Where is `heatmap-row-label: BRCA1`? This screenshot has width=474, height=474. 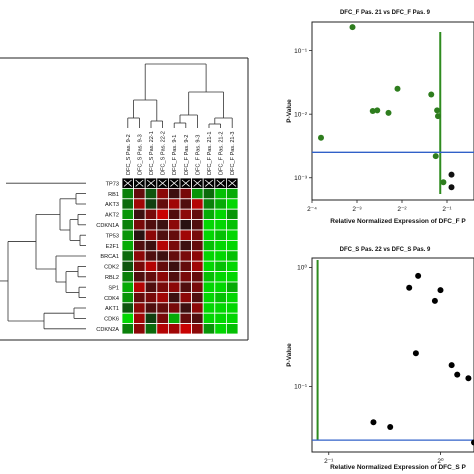 heatmap-row-label: BRCA1 is located at coordinates (109, 257).